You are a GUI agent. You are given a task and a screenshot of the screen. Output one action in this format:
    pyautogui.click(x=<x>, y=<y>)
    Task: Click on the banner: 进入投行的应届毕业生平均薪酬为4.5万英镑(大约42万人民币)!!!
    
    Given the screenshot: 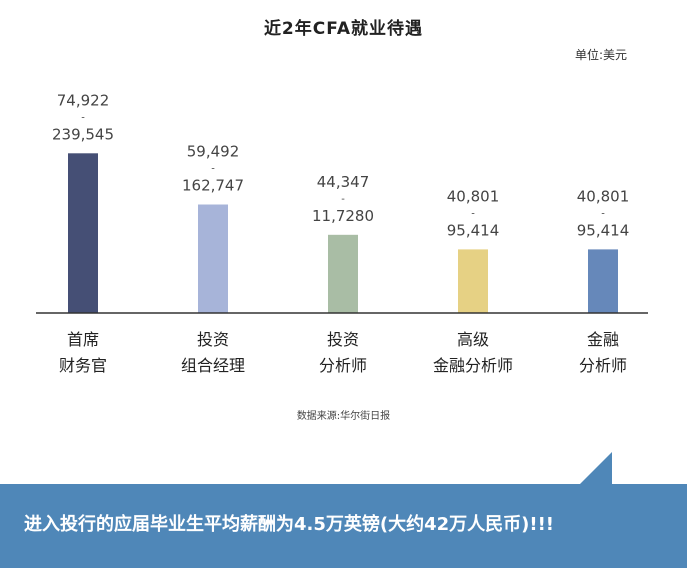 What is the action you would take?
    pyautogui.click(x=343, y=526)
    